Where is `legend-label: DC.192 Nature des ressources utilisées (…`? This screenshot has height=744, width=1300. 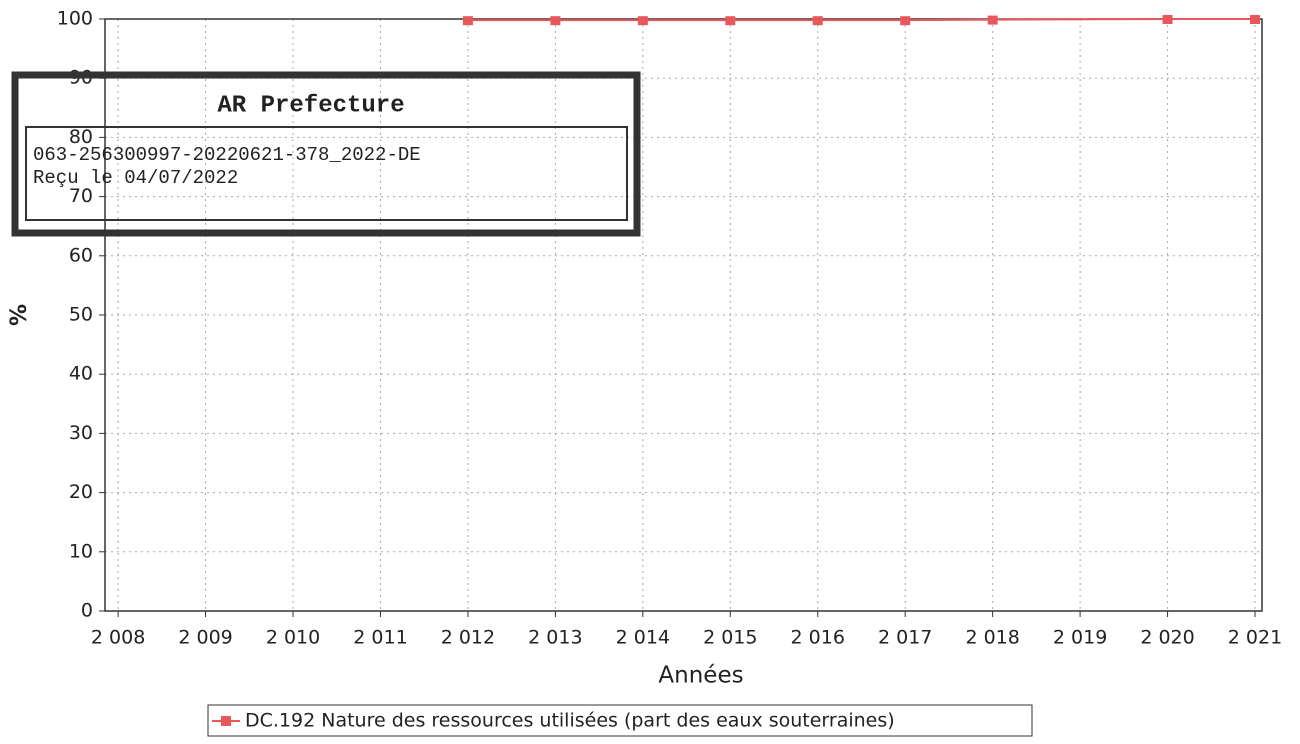
legend-label: DC.192 Nature des ressources utilisées (… is located at coordinates (570, 721).